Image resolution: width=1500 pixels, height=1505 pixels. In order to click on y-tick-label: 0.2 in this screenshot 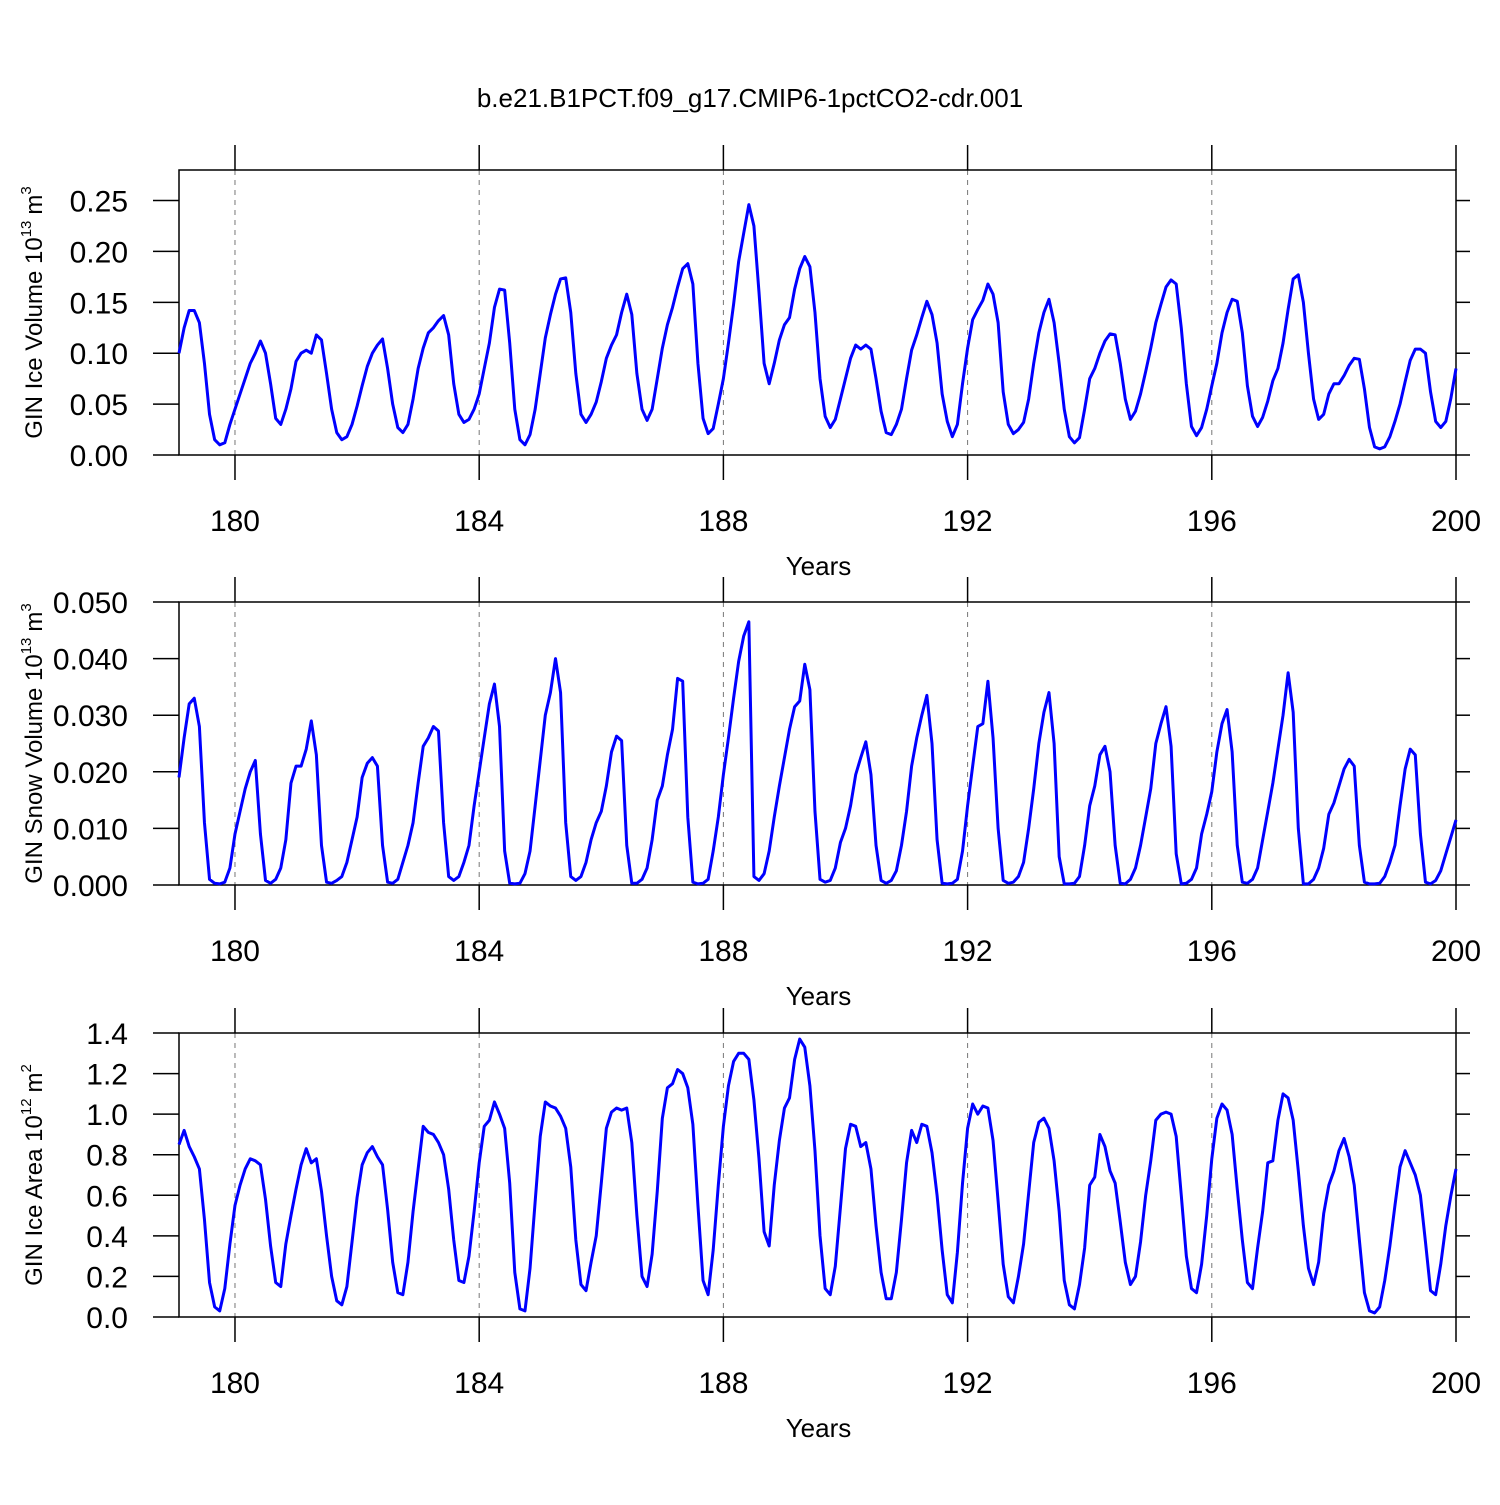, I will do `click(107, 1277)`.